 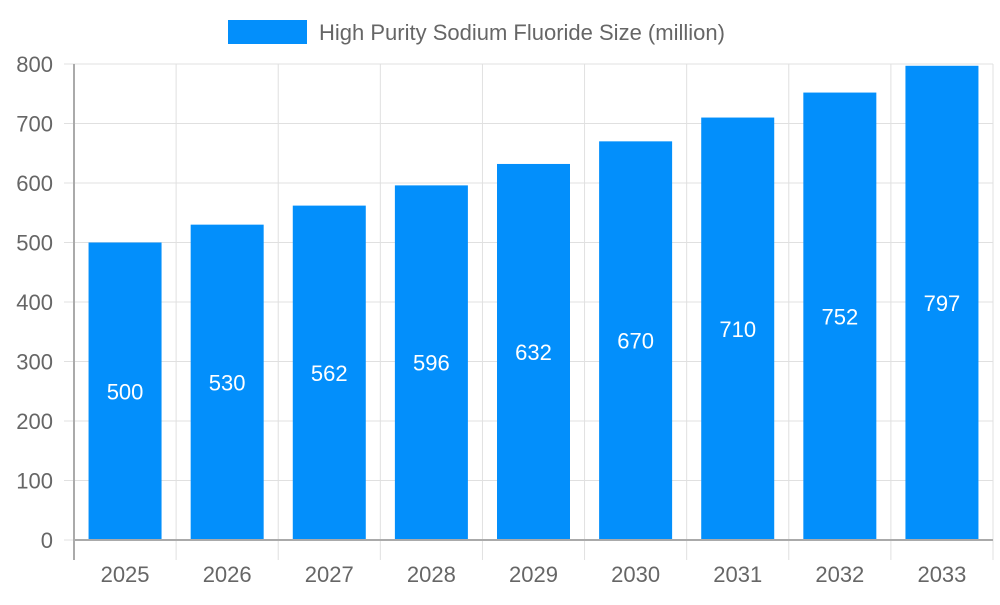 I want to click on data-label: 562, so click(x=329, y=373).